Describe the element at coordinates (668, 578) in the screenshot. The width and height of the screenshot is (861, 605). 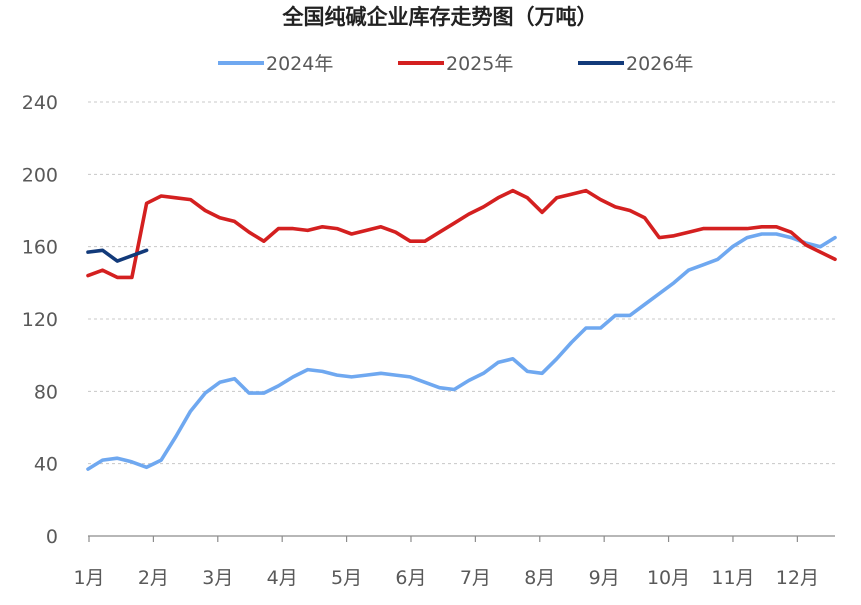
I see `x-tick-label: 10月` at that location.